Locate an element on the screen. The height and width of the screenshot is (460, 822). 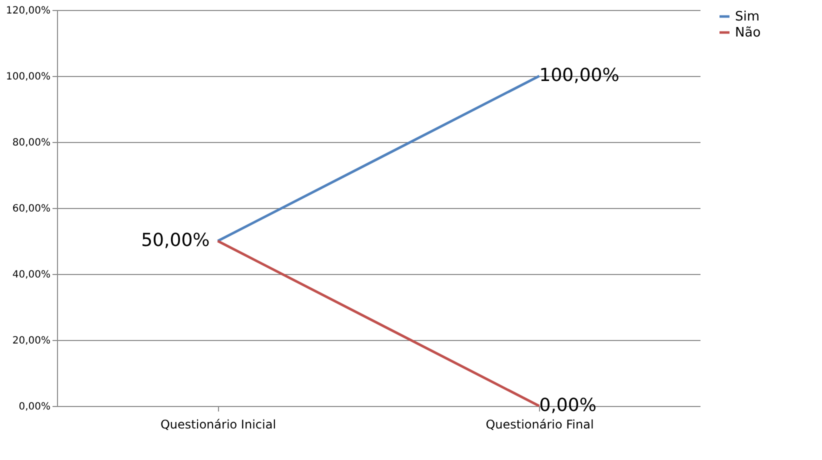
legend-label: Não is located at coordinates (748, 33).